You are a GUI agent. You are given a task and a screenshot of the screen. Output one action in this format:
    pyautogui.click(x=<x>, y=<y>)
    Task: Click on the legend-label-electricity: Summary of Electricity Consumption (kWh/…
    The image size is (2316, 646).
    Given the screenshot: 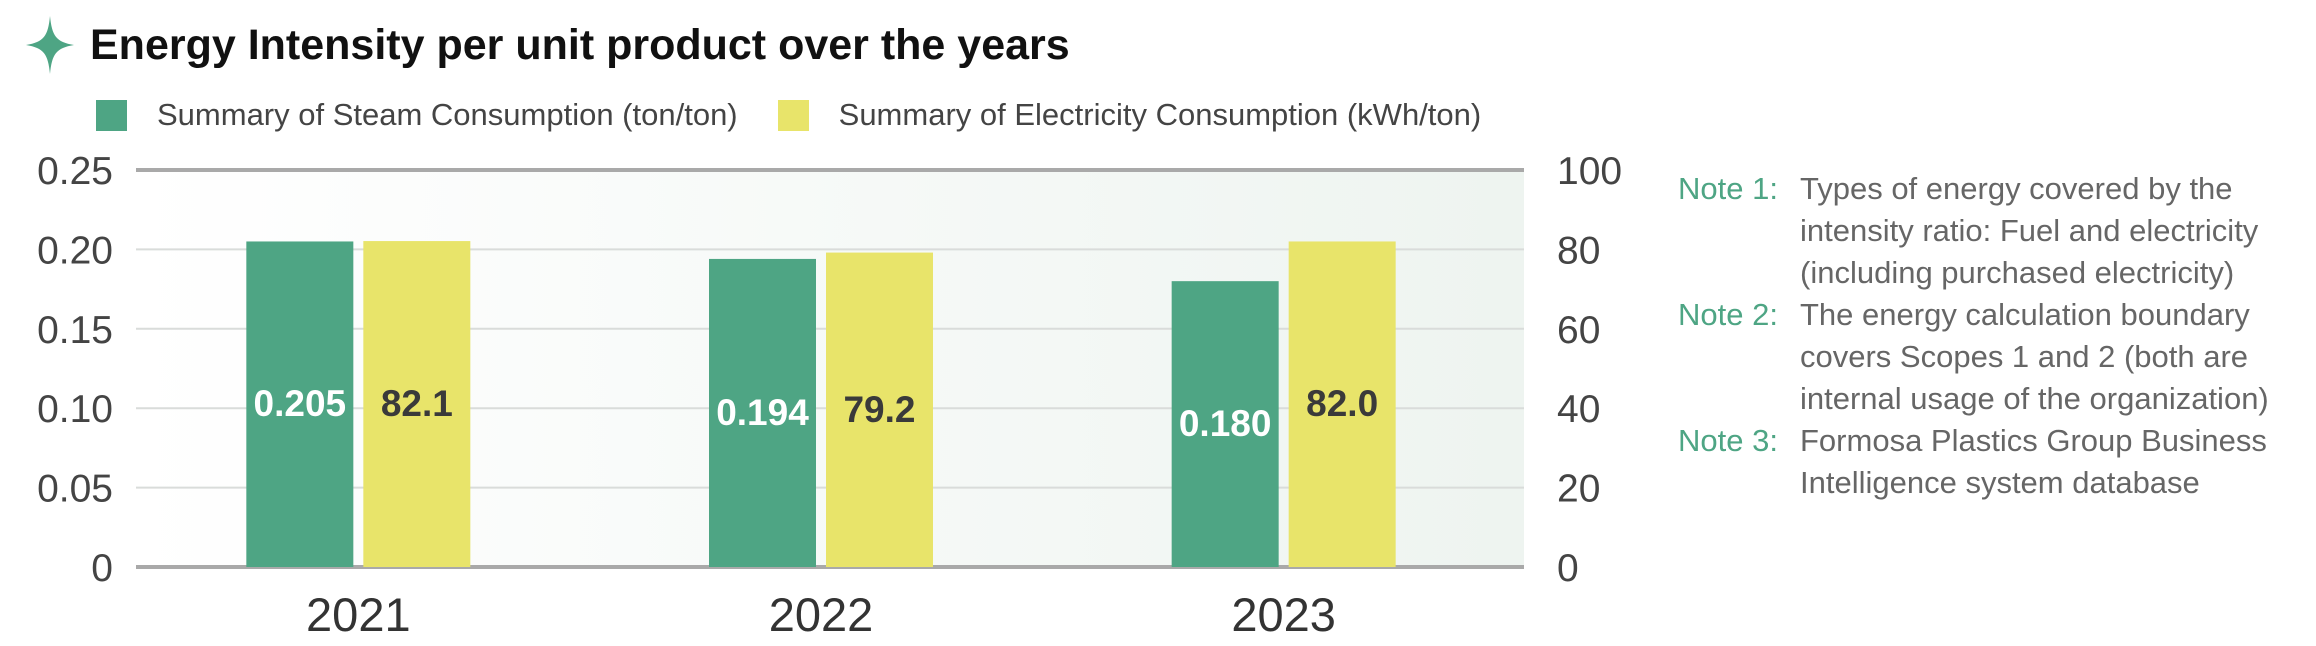 What is the action you would take?
    pyautogui.click(x=1160, y=114)
    